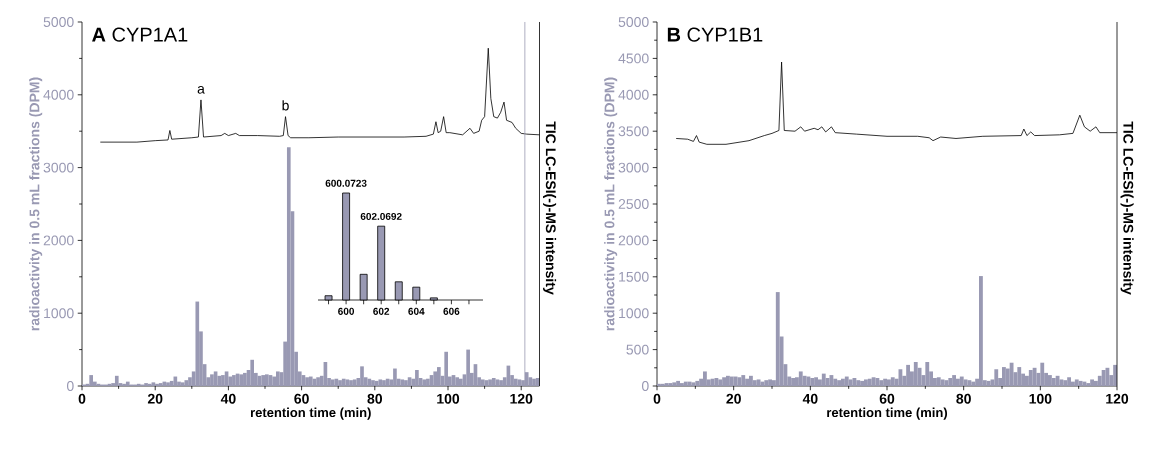 The image size is (1150, 451). What do you see at coordinates (1117, 398) in the screenshot?
I see `x-tick-label: 120` at bounding box center [1117, 398].